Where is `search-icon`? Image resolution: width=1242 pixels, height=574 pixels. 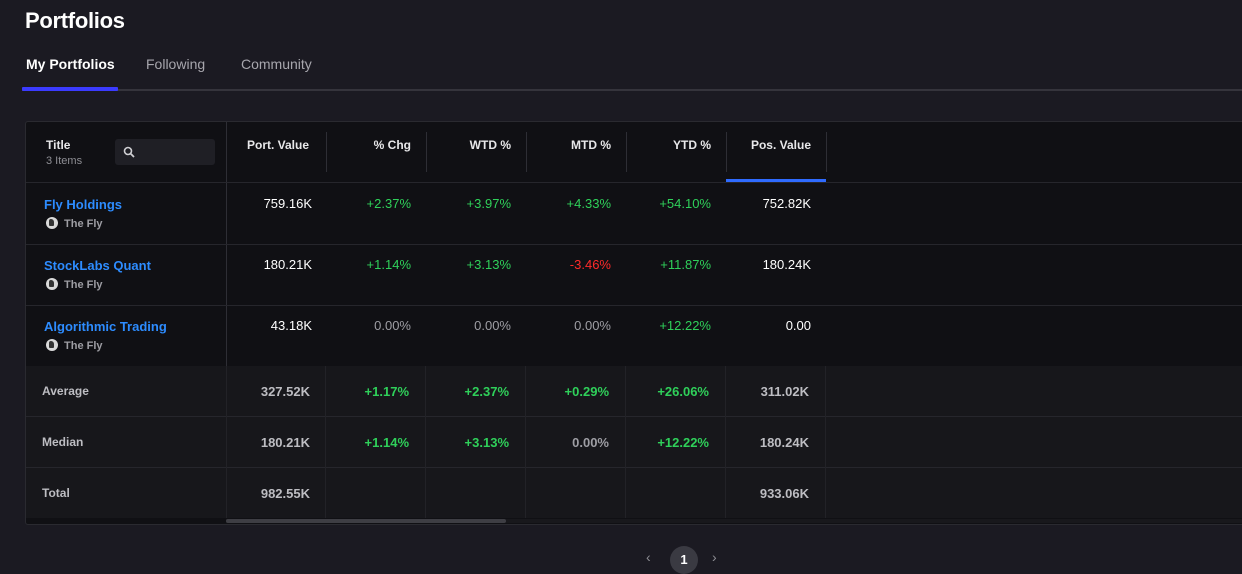
search-icon is located at coordinates (129, 152).